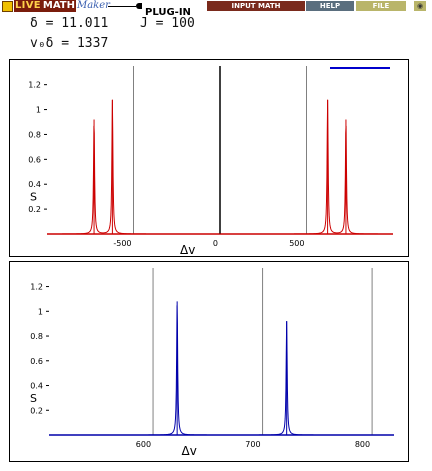  I want to click on plugin-label: PLUG-IN, so click(168, 12).